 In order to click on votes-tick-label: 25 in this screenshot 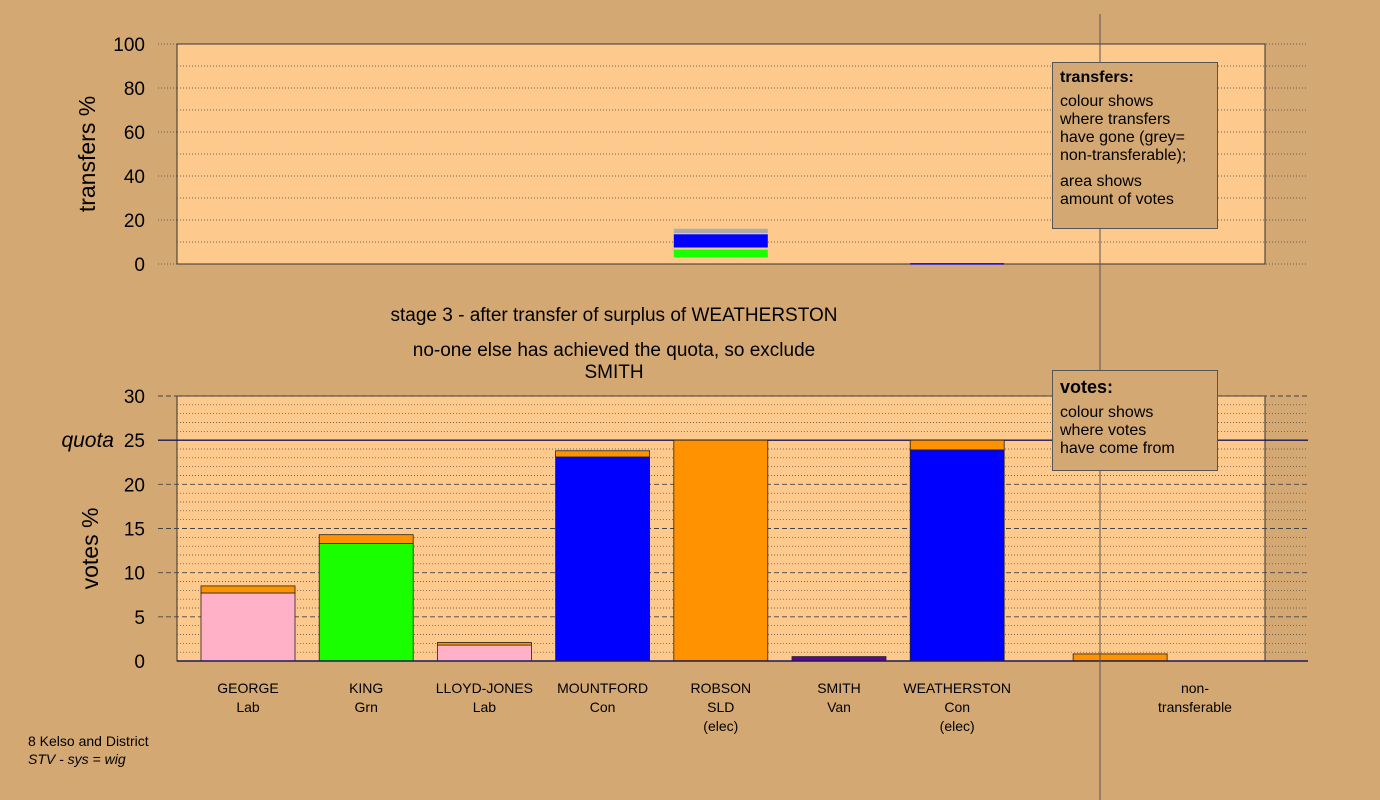, I will do `click(134, 441)`.